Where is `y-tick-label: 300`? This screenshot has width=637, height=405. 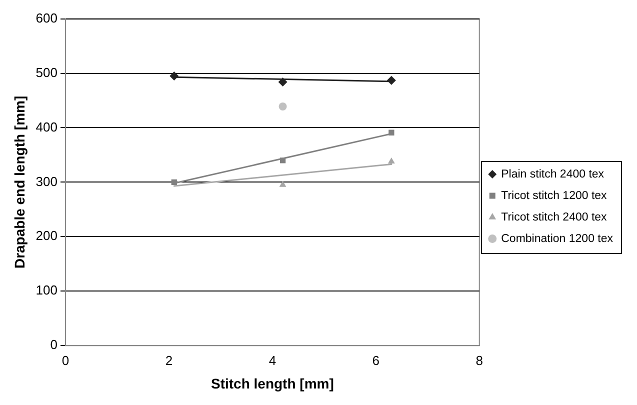 y-tick-label: 300 is located at coordinates (47, 181).